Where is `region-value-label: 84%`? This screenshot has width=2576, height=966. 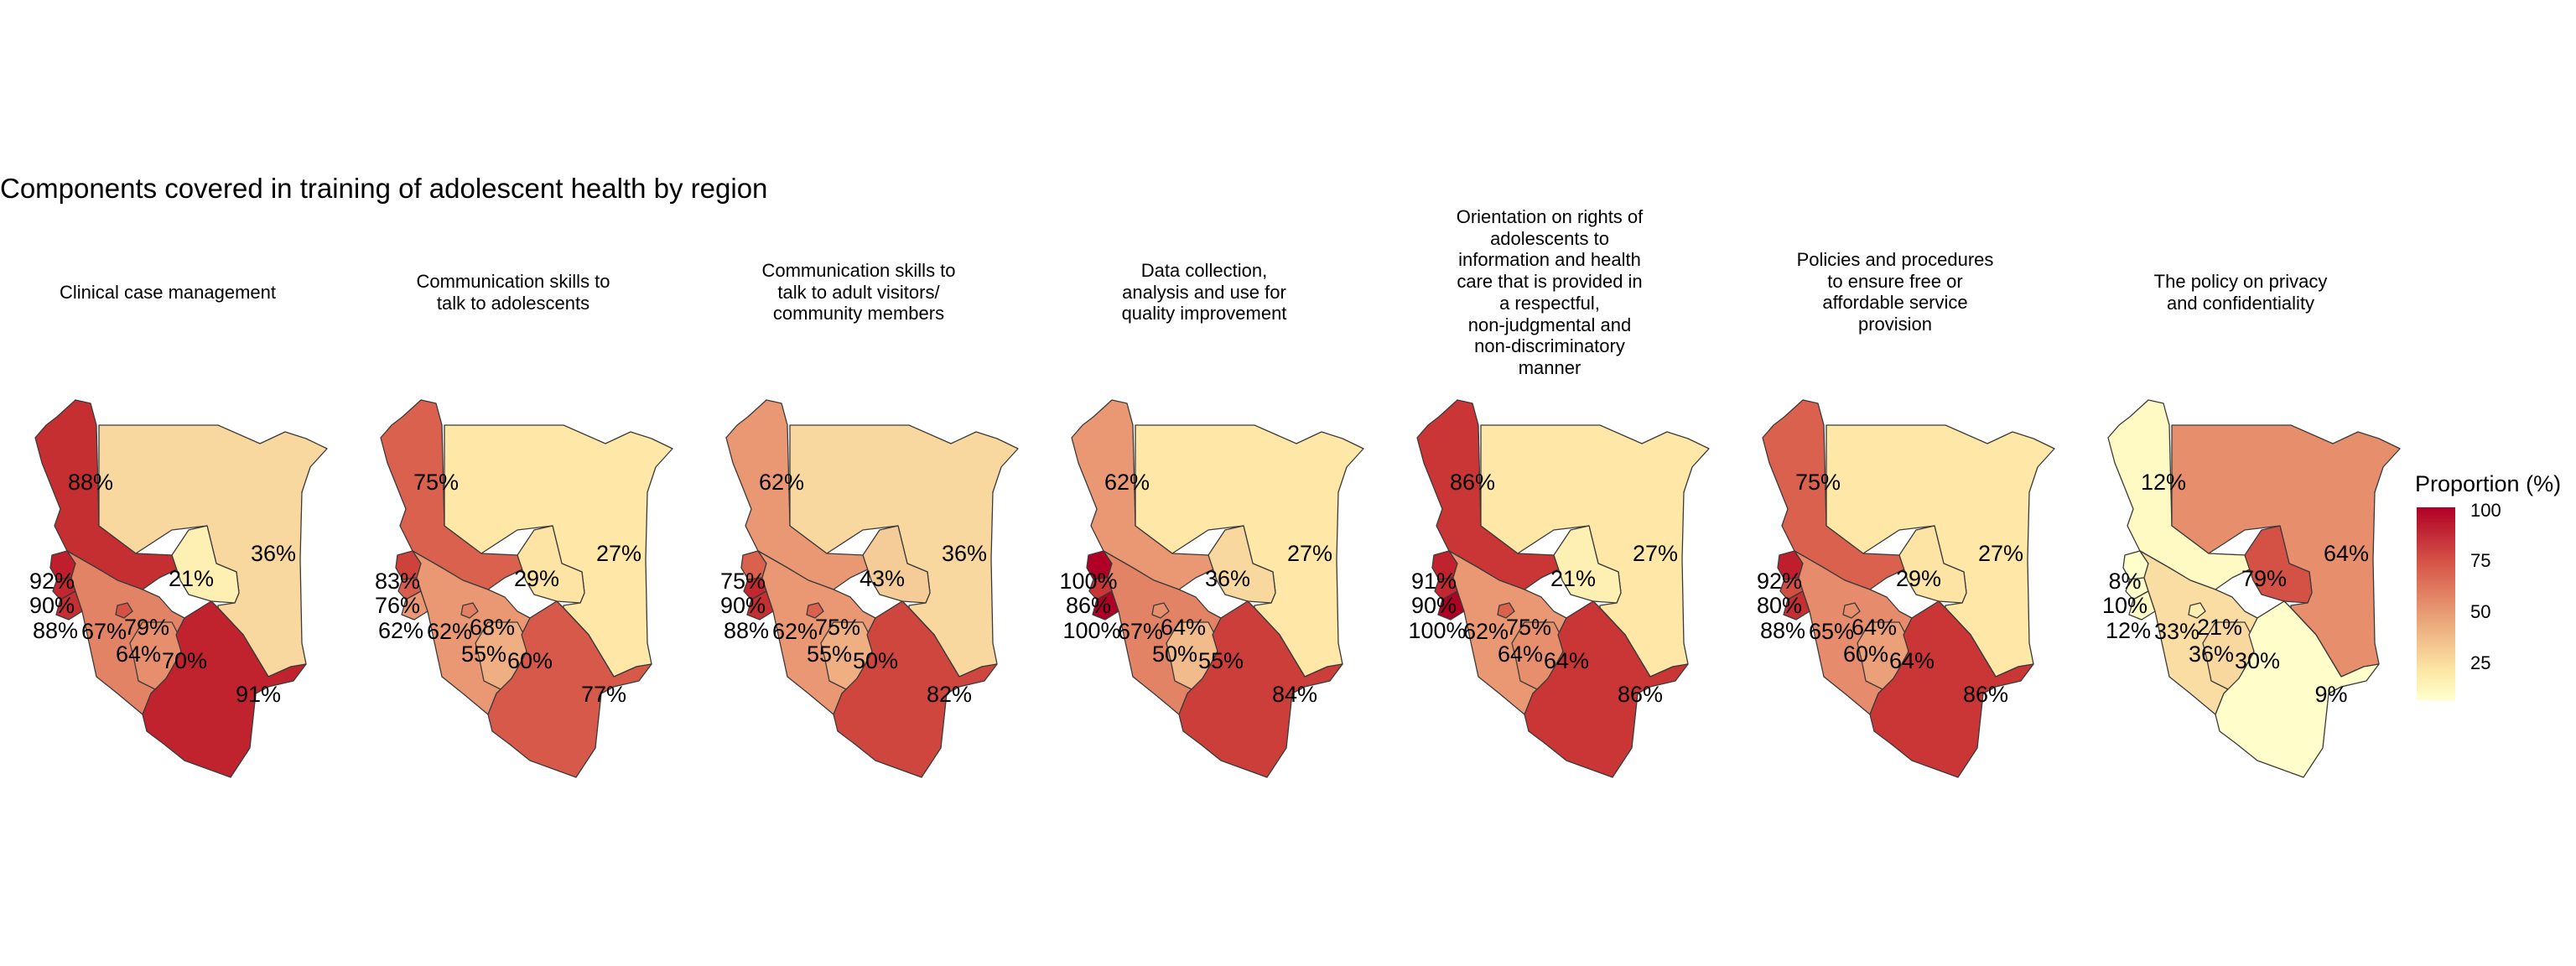 region-value-label: 84% is located at coordinates (1294, 694).